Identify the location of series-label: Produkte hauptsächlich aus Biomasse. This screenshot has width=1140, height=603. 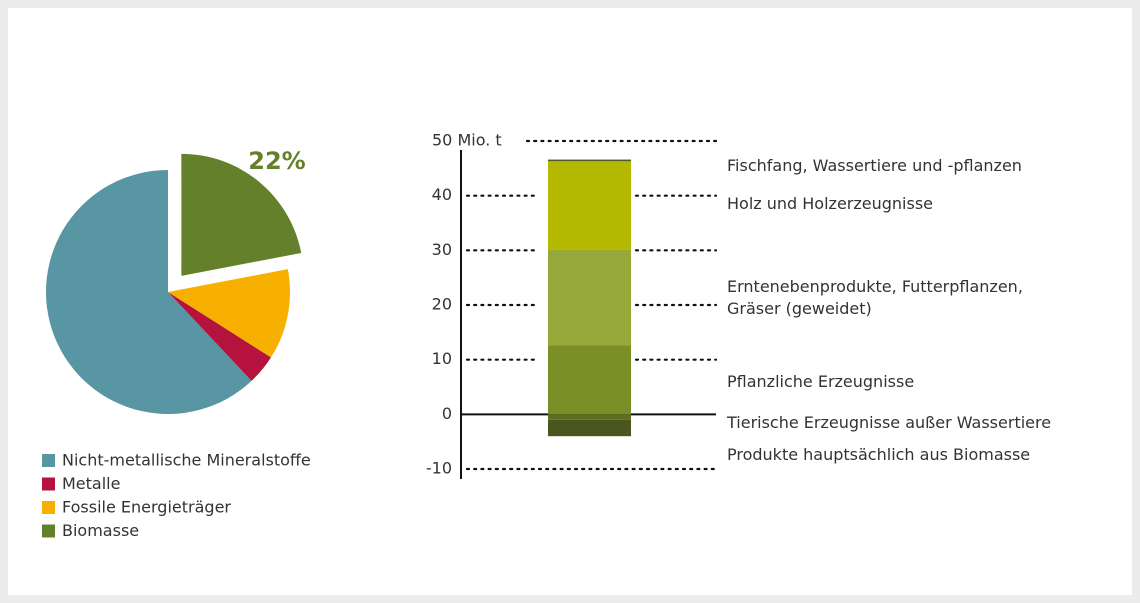
(879, 454).